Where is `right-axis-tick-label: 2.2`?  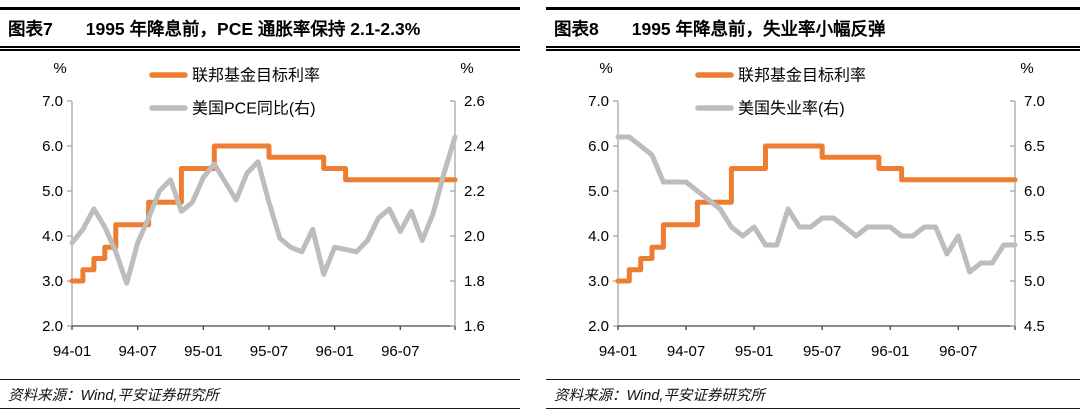 right-axis-tick-label: 2.2 is located at coordinates (474, 191).